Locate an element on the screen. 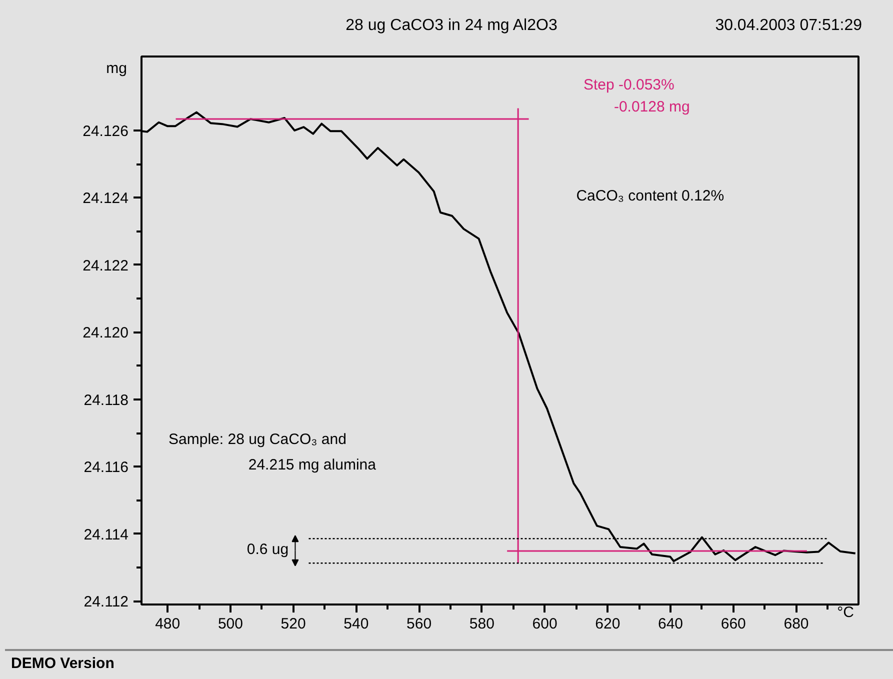  annotation: Sample: 28 ug CaCO₃ and is located at coordinates (257, 439).